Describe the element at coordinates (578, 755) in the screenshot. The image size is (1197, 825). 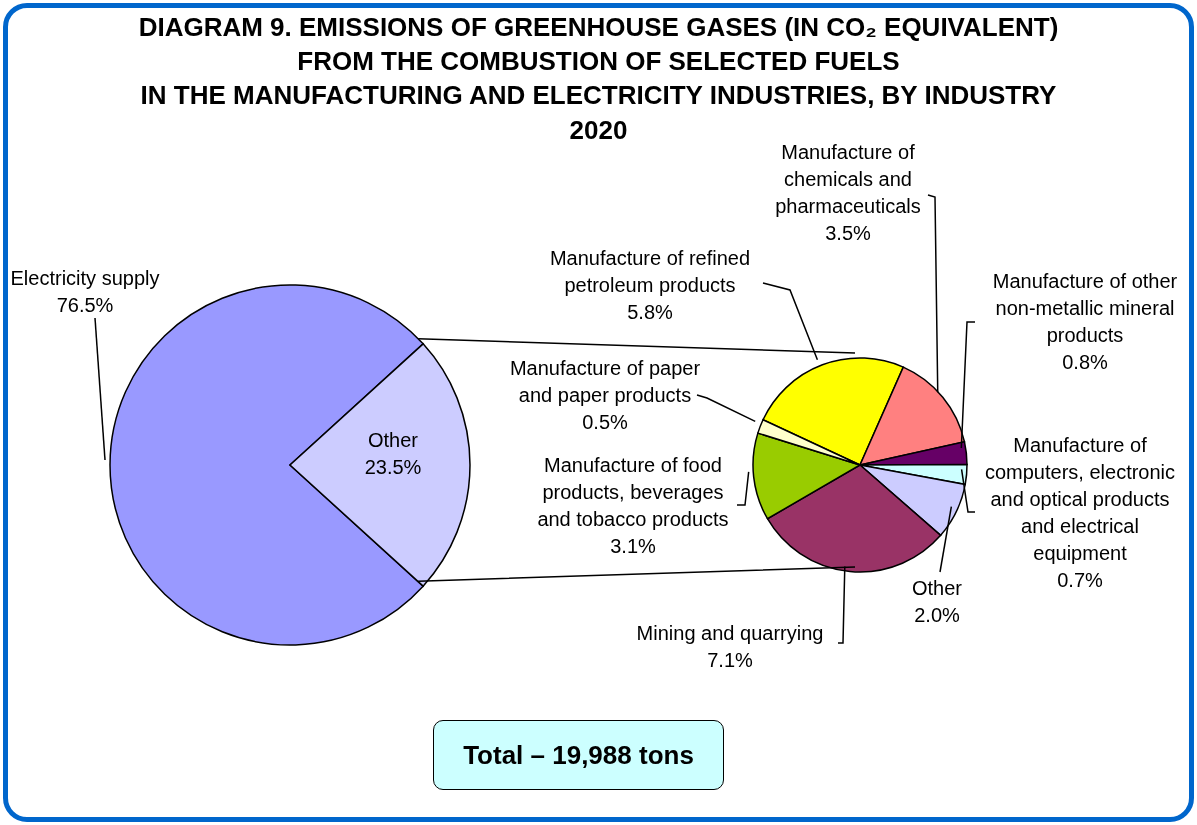
I see `text: Total – 19,988 tons` at that location.